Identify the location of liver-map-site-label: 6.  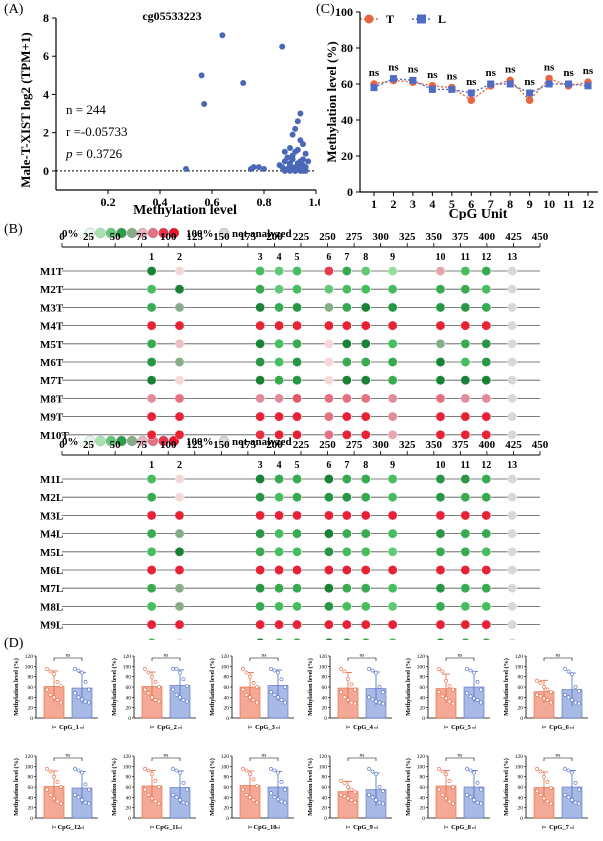
(328, 465).